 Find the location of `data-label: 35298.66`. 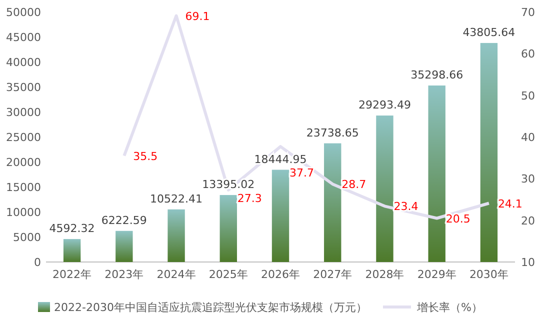

data-label: 35298.66 is located at coordinates (437, 75).